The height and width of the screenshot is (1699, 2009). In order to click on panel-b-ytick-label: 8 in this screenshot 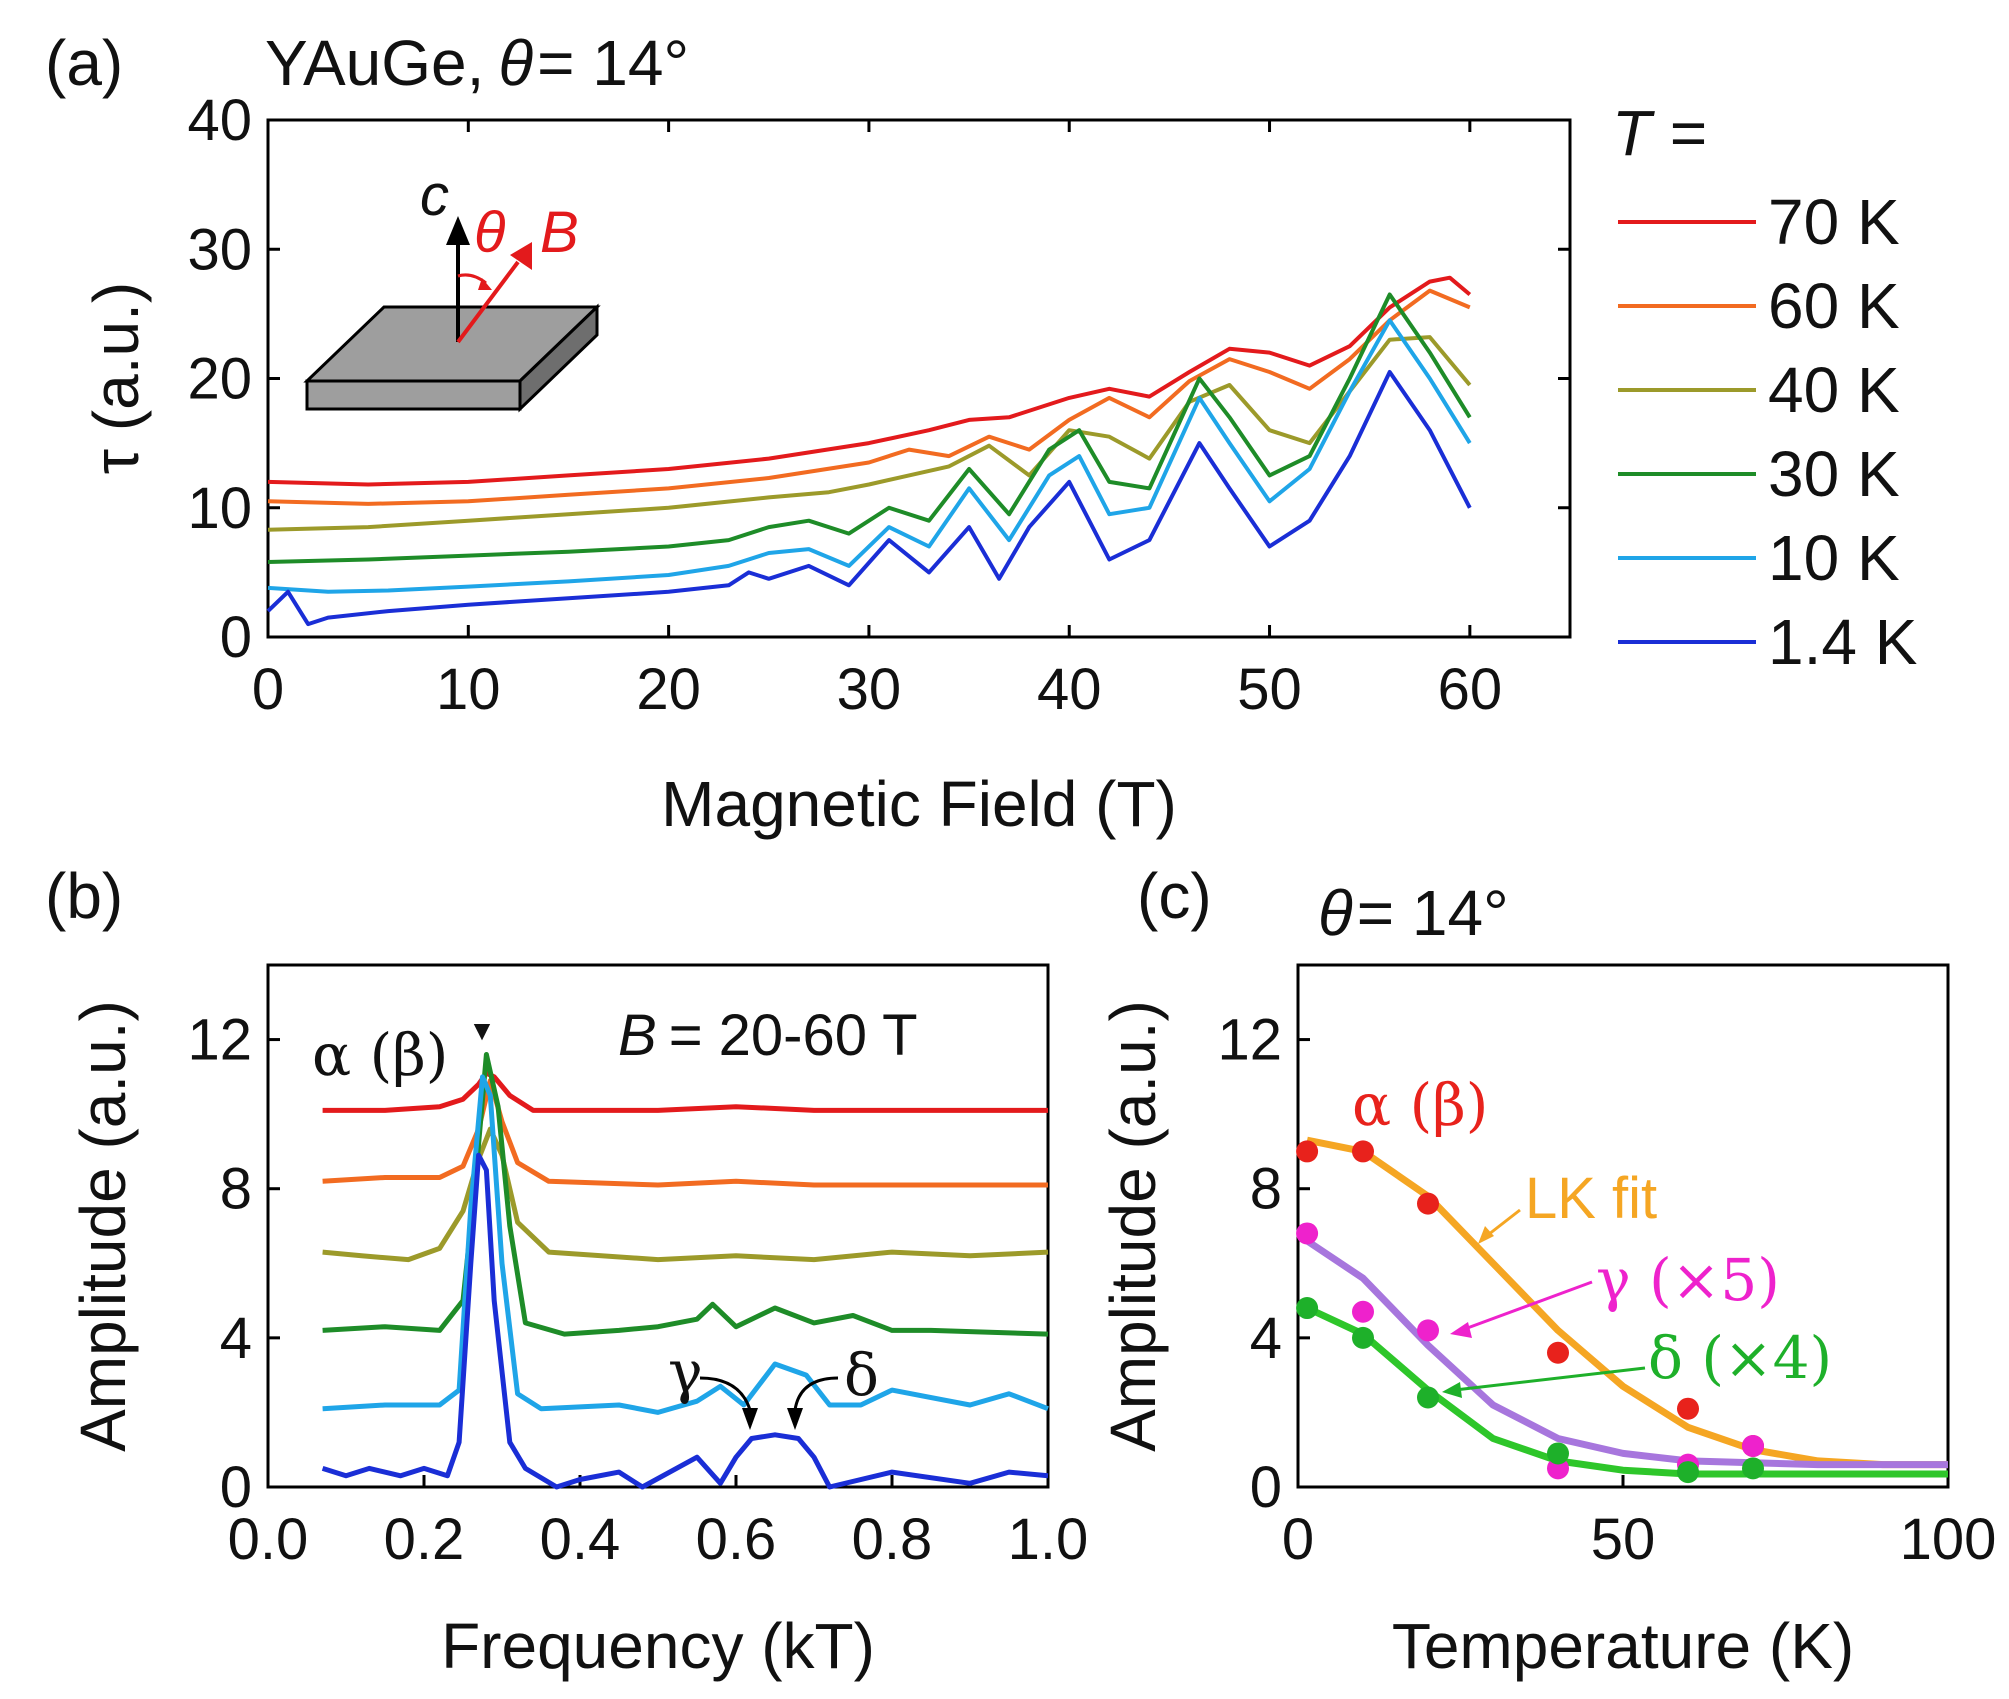, I will do `click(236, 1189)`.